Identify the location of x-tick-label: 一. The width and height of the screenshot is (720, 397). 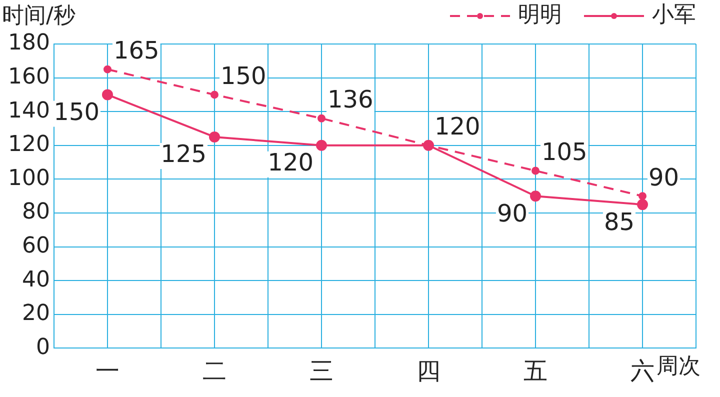
(107, 370).